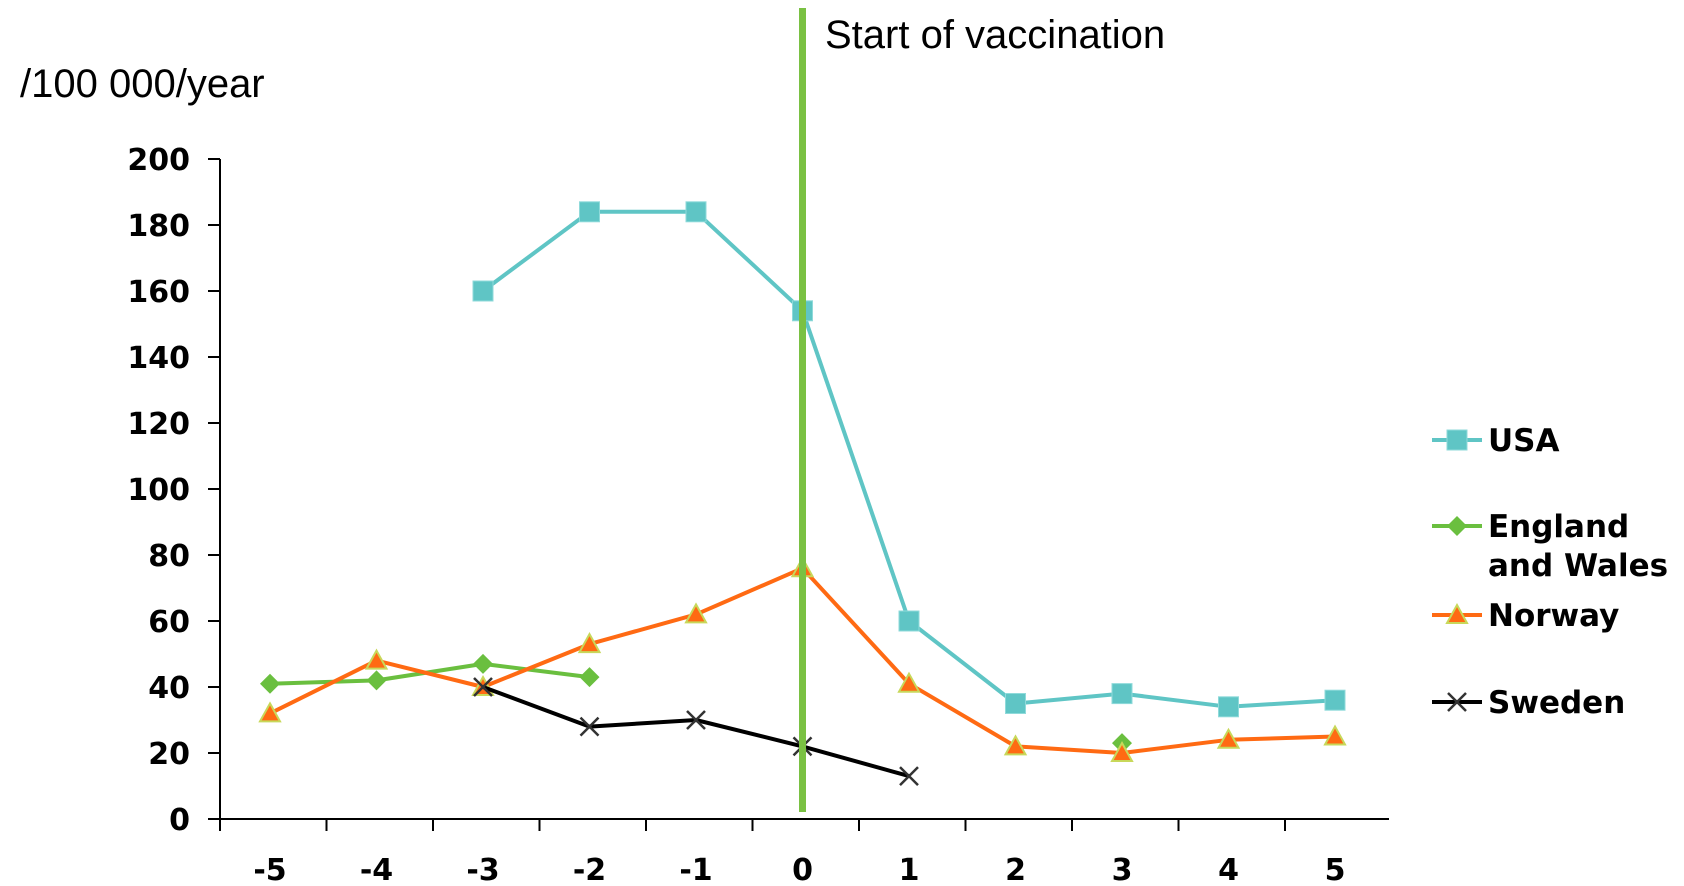 This screenshot has width=1684, height=886. I want to click on x-tick-label: -5, so click(269, 869).